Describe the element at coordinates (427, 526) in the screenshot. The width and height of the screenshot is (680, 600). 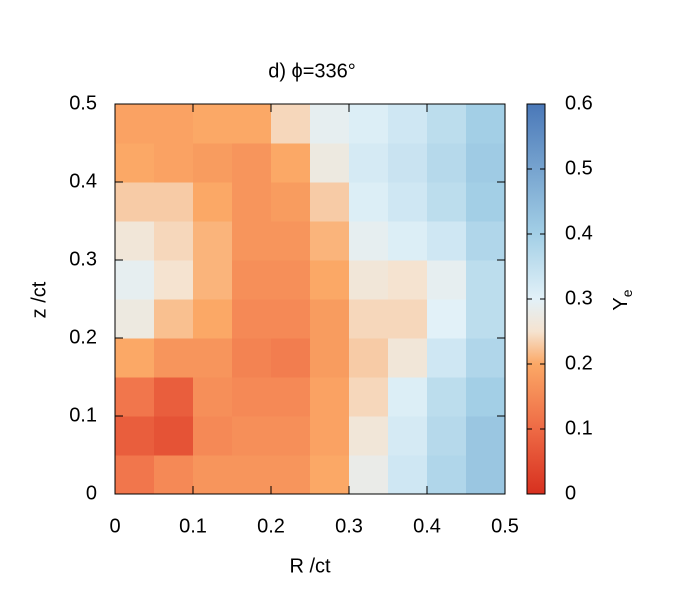
I see `x-tick-label: 0.4` at that location.